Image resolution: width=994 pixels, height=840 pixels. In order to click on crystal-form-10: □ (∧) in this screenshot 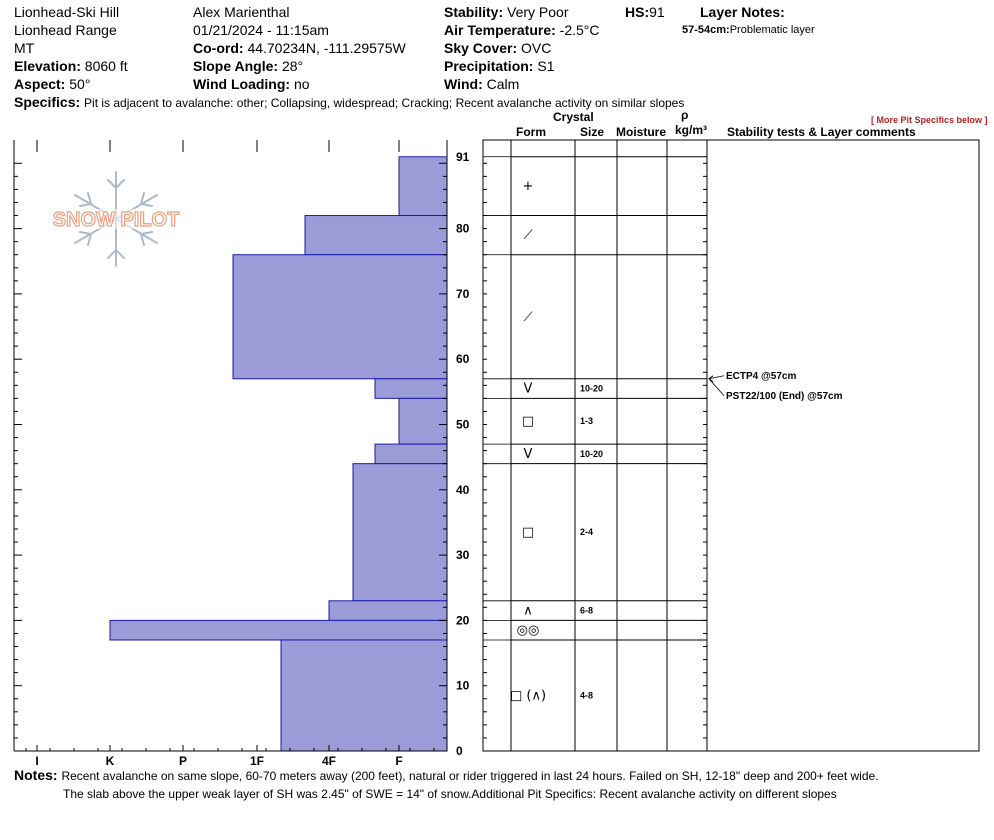, I will do `click(528, 695)`.